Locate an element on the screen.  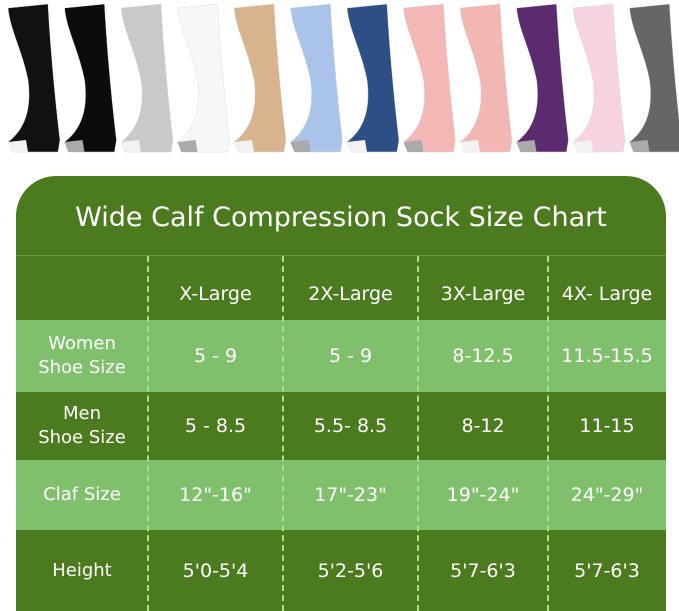
row-label-line: Men is located at coordinates (81, 413).